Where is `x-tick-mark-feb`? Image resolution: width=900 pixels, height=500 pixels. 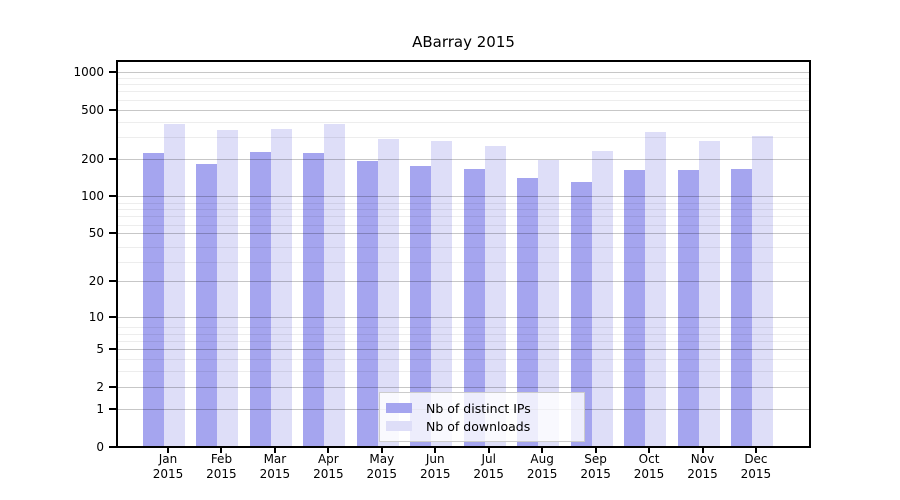 x-tick-mark-feb is located at coordinates (221, 450).